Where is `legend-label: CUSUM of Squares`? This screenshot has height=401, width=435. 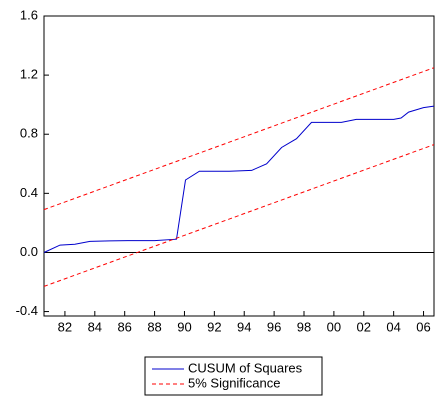
legend-label: CUSUM of Squares is located at coordinates (245, 367).